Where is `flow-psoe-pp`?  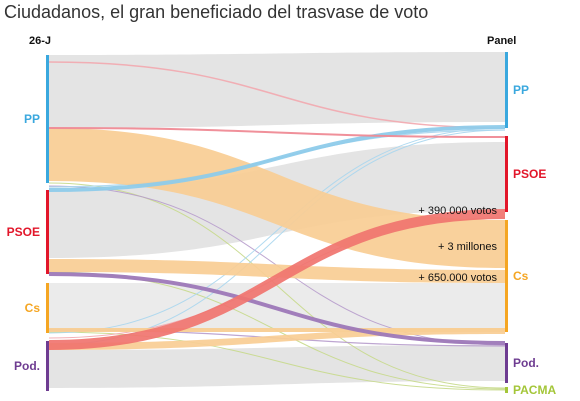 flow-psoe-pp is located at coordinates (277, 158).